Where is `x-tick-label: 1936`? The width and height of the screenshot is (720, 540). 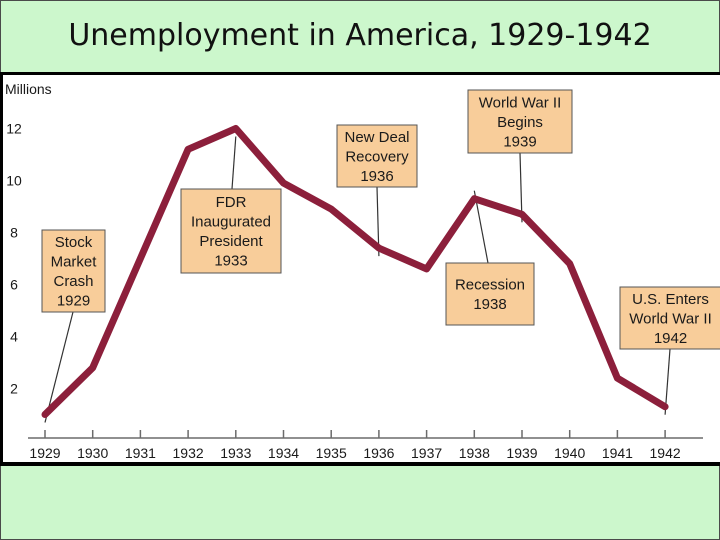
x-tick-label: 1936 is located at coordinates (378, 453).